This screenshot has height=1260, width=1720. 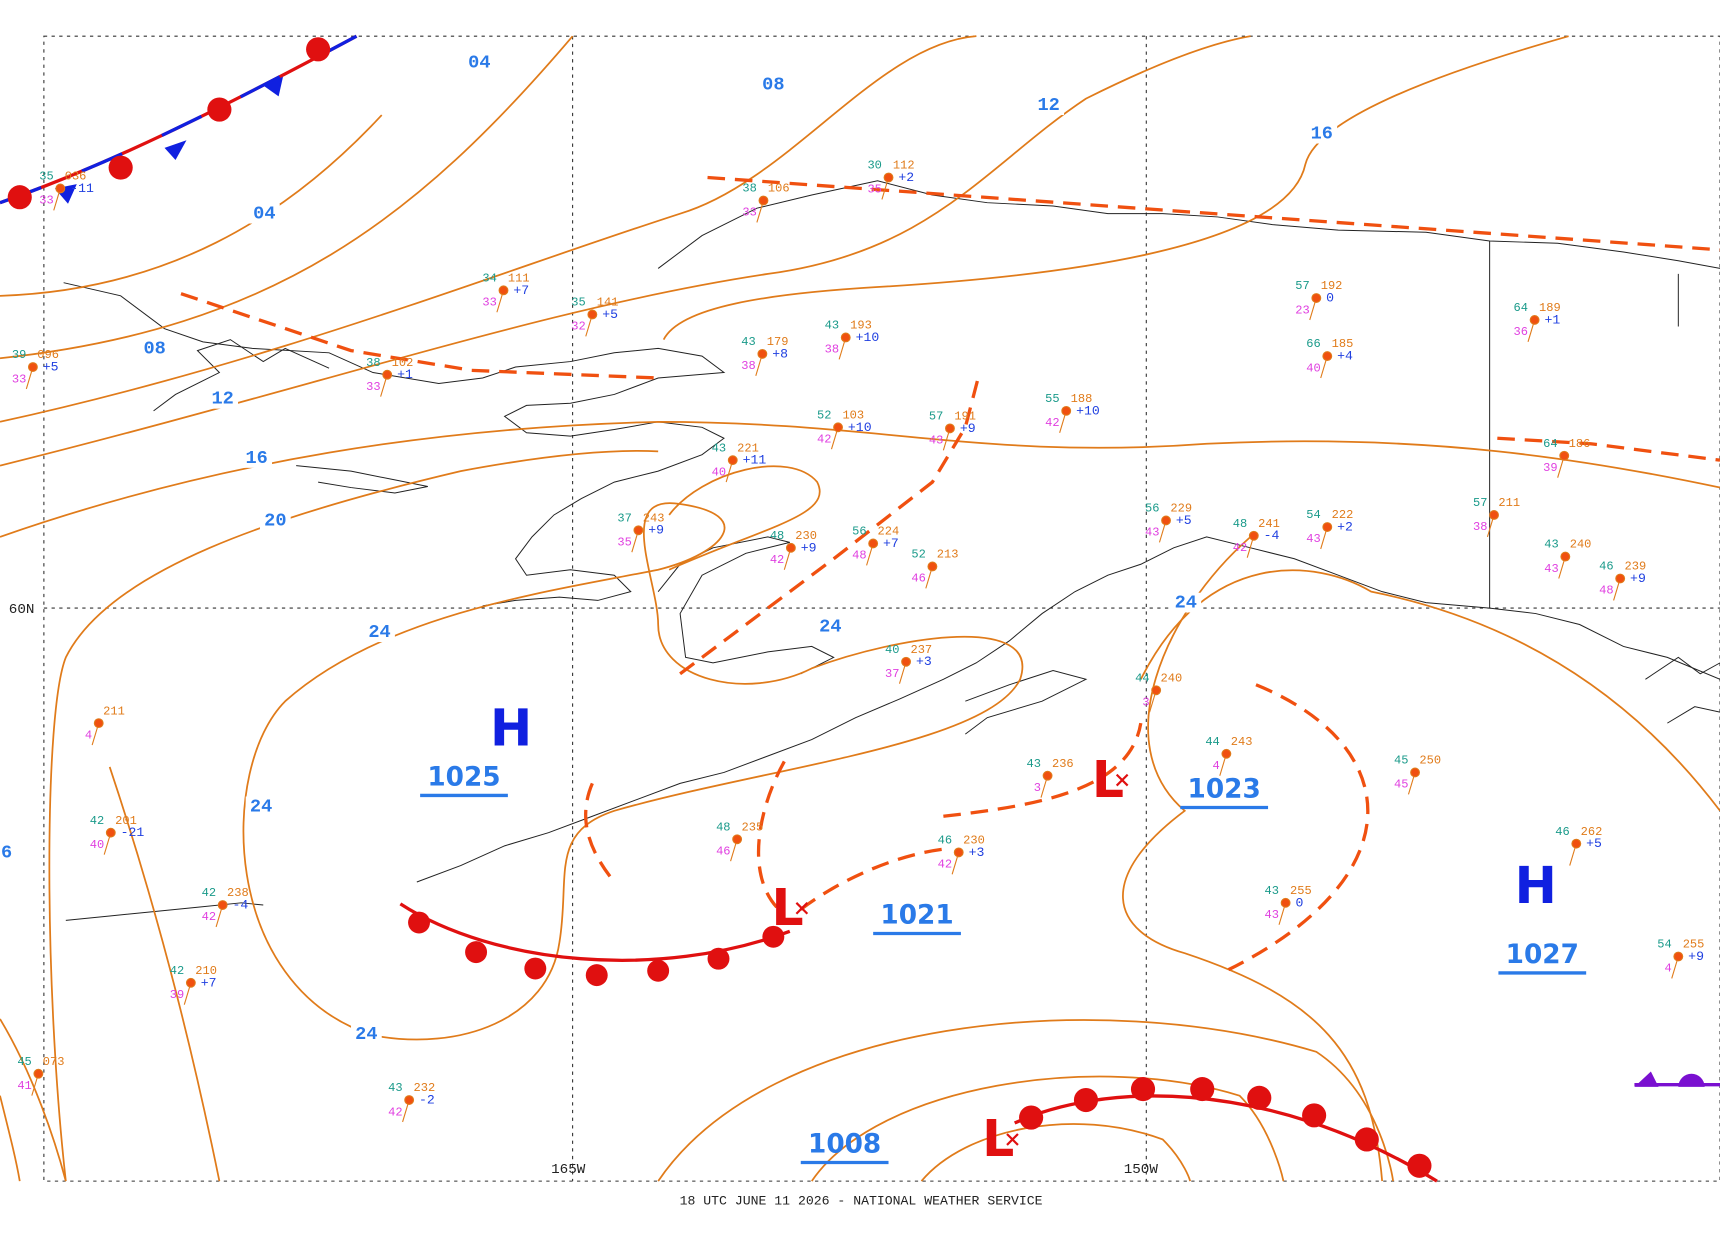 What do you see at coordinates (88, 735) in the screenshot?
I see `dewpoint: 4` at bounding box center [88, 735].